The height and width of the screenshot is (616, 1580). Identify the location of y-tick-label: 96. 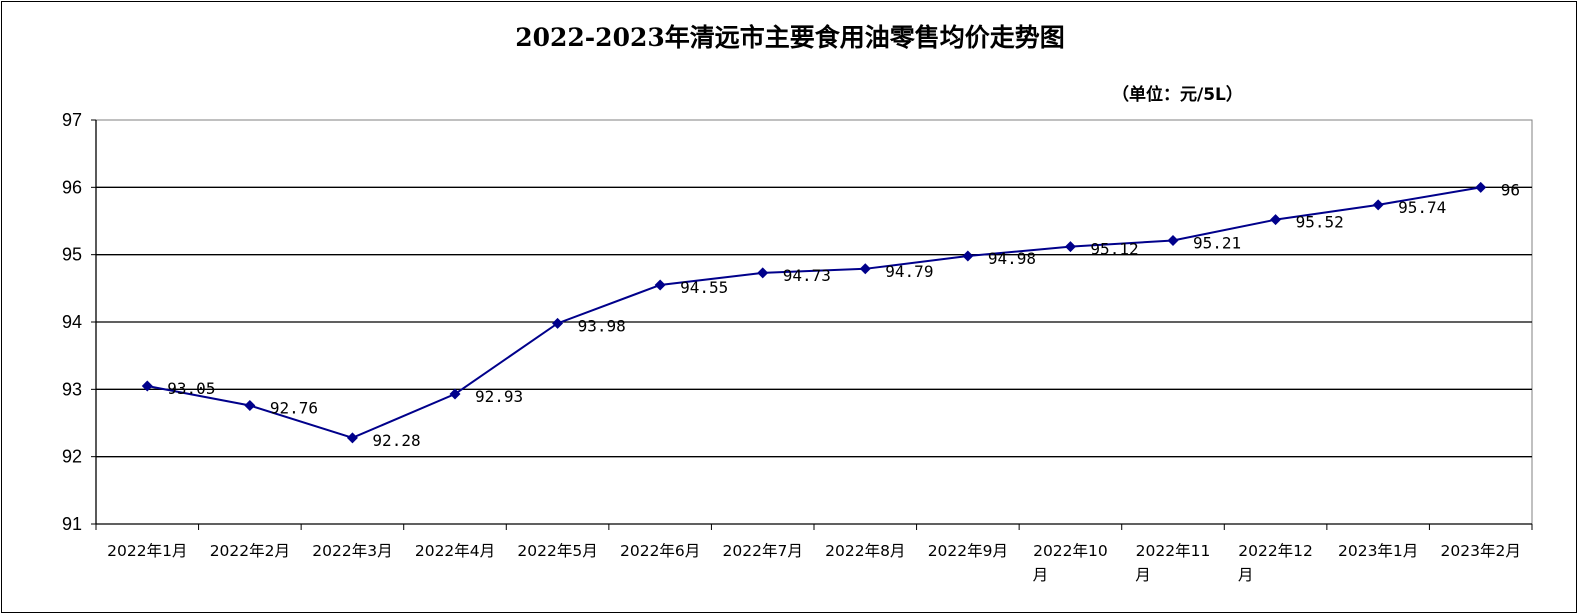
(72, 187).